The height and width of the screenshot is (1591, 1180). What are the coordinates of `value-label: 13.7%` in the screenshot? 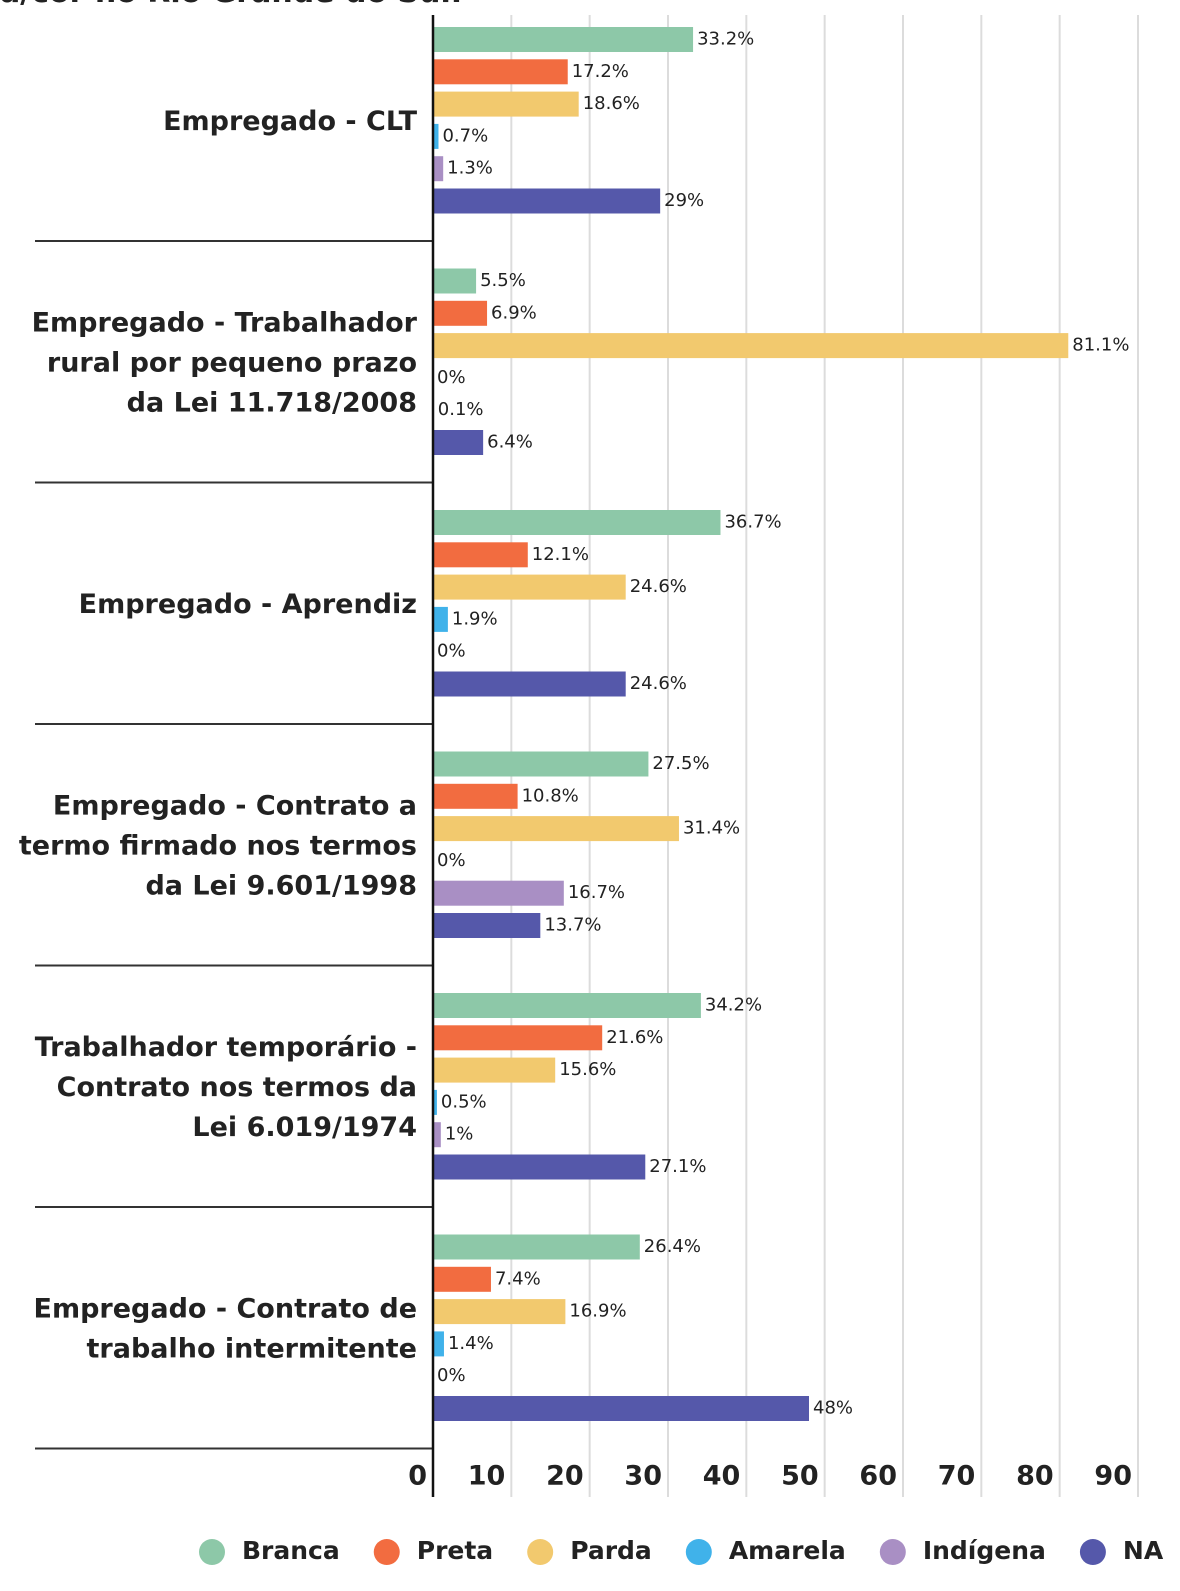 It's located at (572, 925).